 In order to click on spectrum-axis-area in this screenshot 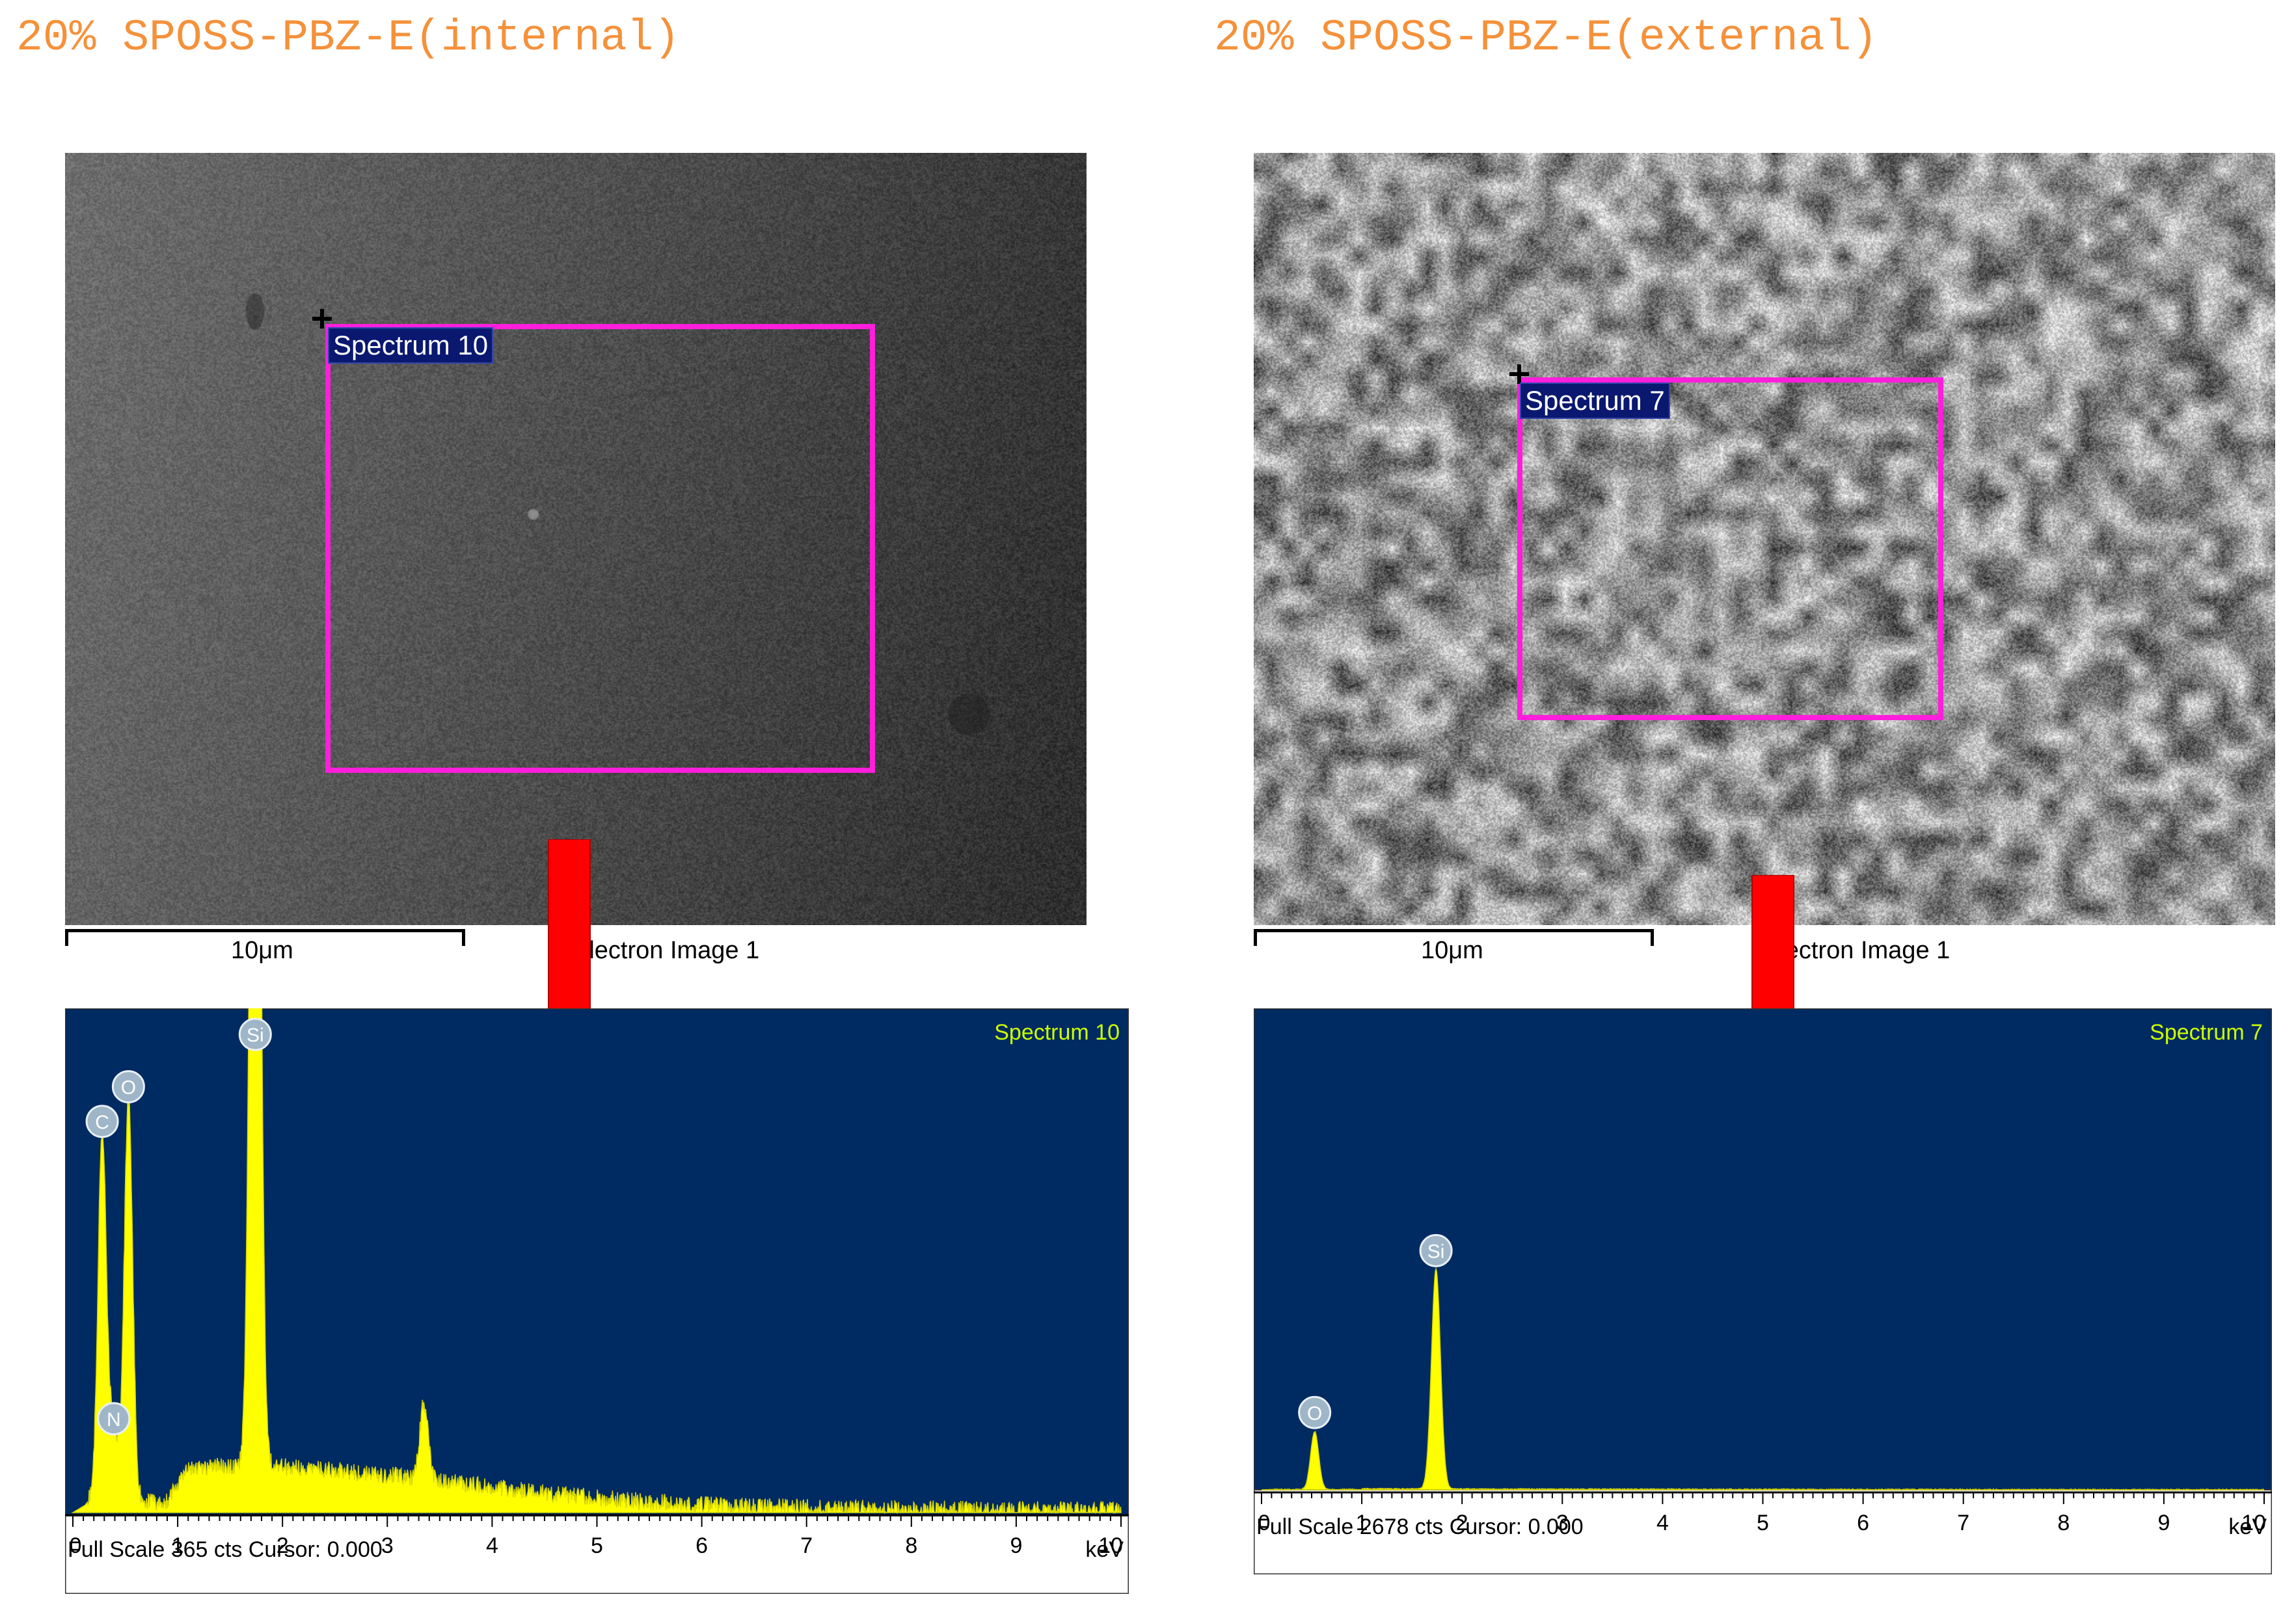, I will do `click(597, 1555)`.